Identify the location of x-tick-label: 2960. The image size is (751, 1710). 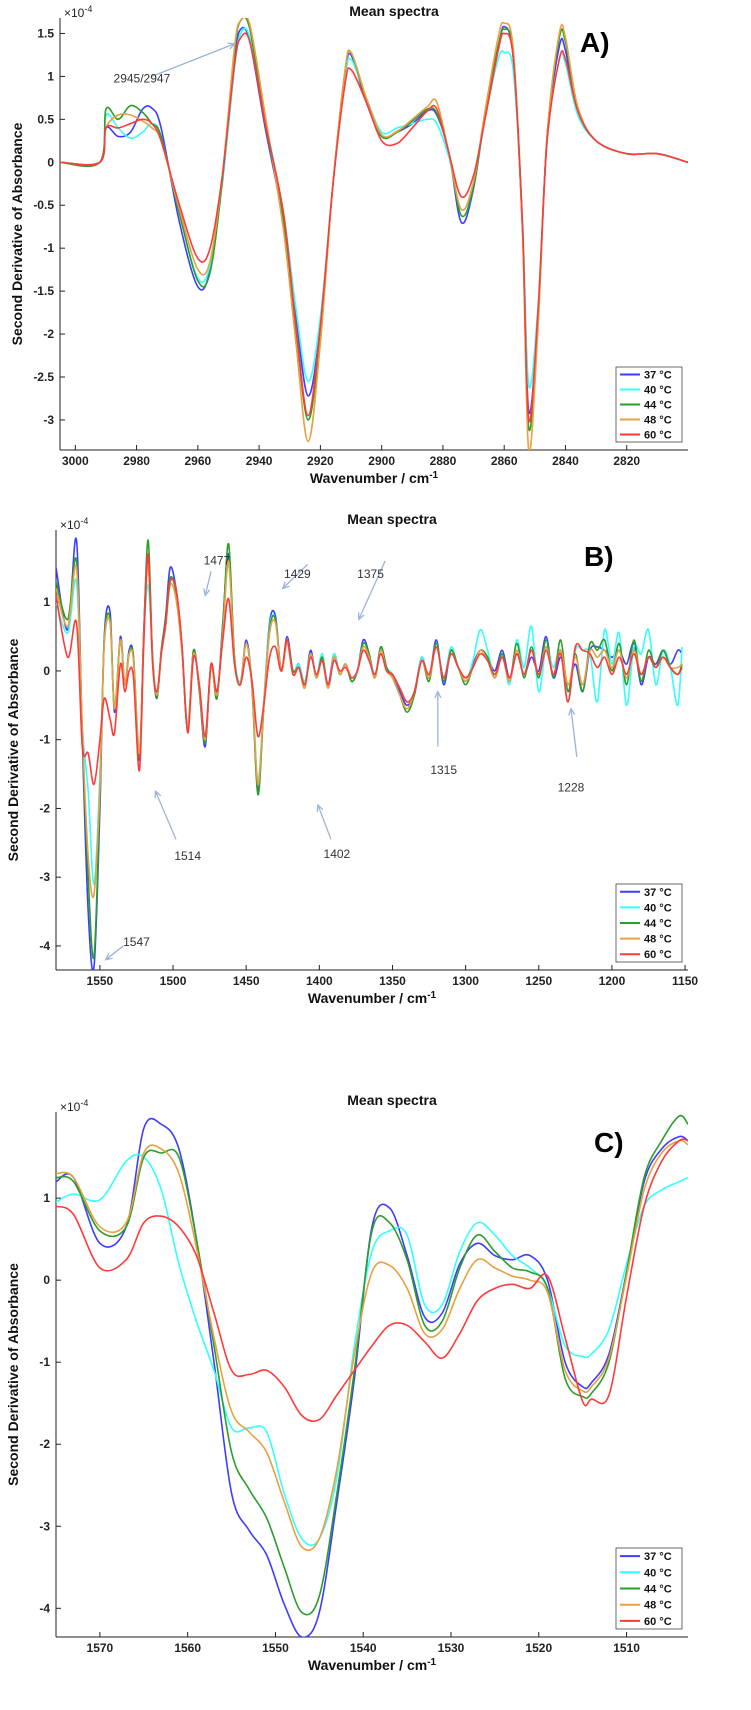
(198, 461).